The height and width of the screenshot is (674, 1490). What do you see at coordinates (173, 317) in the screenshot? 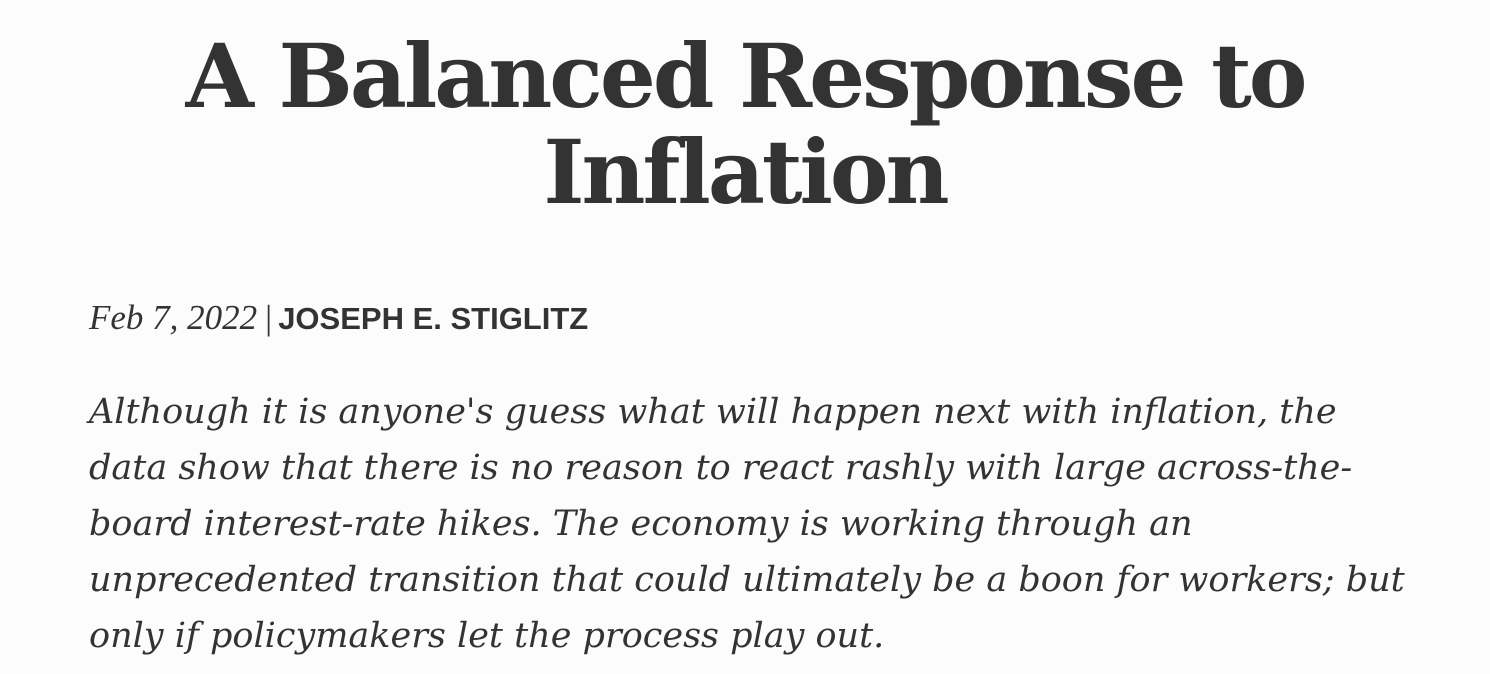
I see `publish-date: Feb 7, 2022` at bounding box center [173, 317].